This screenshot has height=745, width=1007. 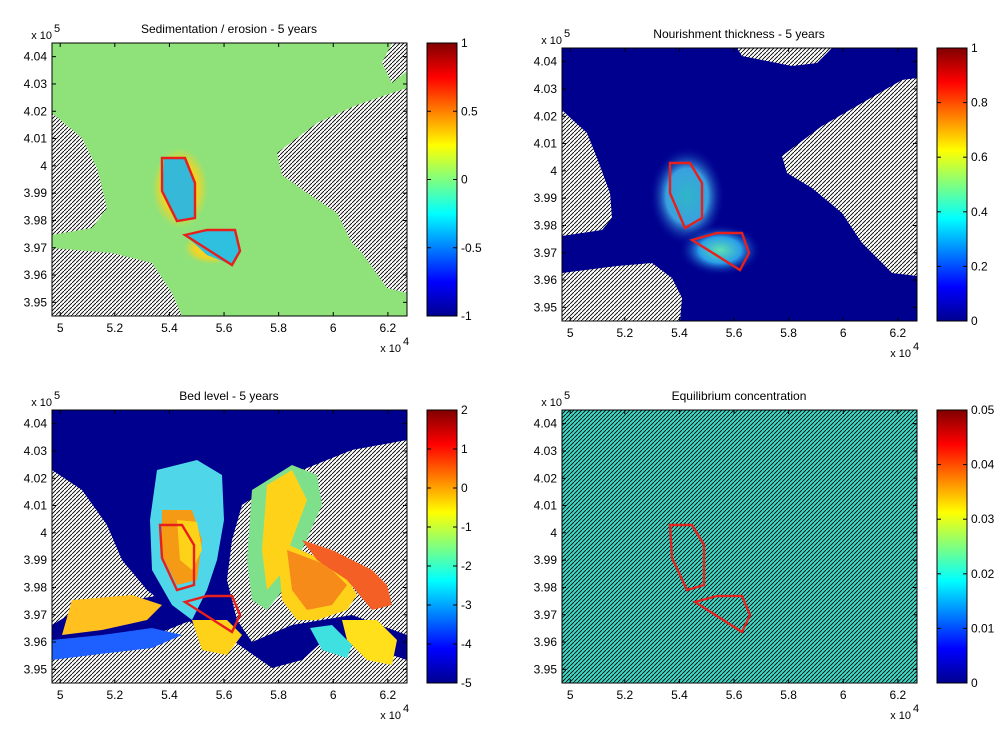 What do you see at coordinates (466, 566) in the screenshot?
I see `colorbar-tick-label: -2` at bounding box center [466, 566].